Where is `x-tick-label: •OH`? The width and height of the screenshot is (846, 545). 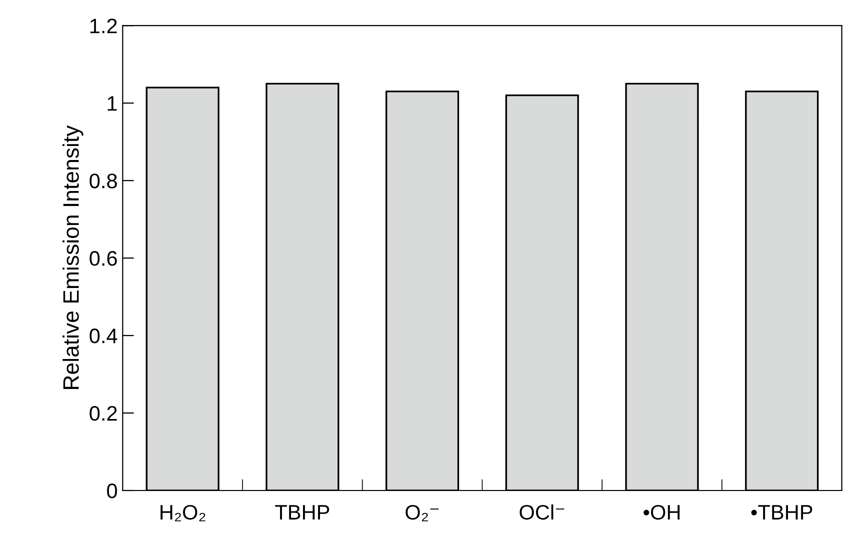
x-tick-label: •OH is located at coordinates (662, 512).